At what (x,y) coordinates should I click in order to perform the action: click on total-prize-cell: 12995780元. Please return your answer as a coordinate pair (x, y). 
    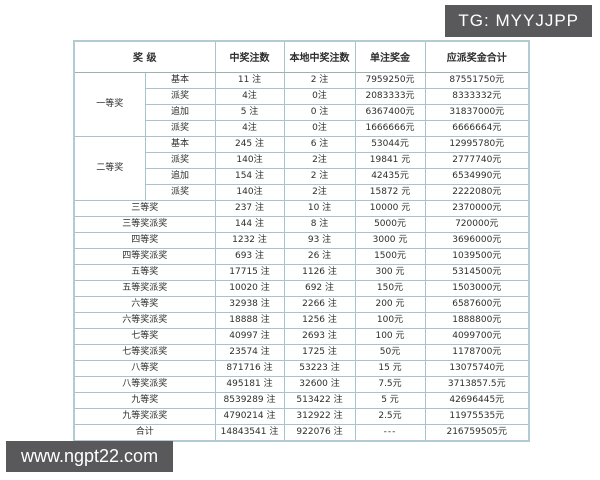
    Looking at the image, I should click on (477, 144).